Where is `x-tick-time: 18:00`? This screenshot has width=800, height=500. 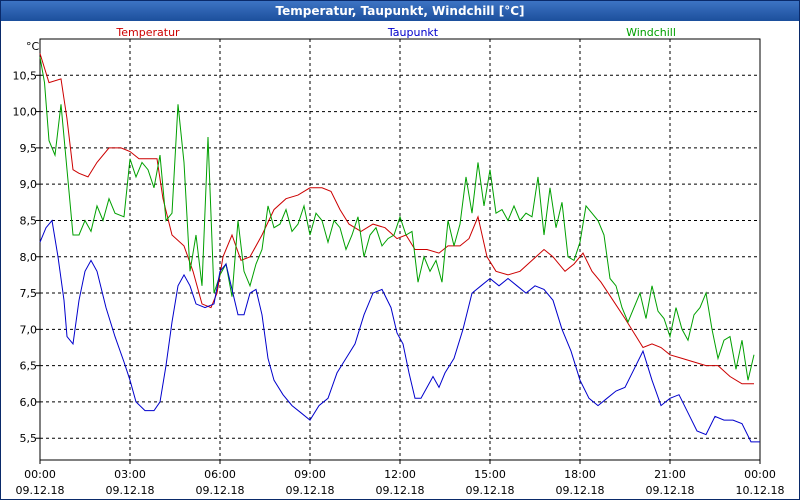
x-tick-time: 18:00 is located at coordinates (580, 474).